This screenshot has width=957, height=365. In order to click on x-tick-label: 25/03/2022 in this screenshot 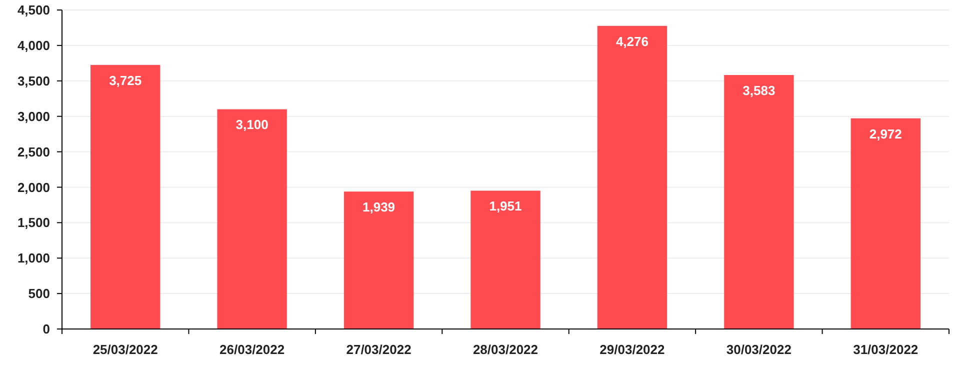, I will do `click(125, 349)`.